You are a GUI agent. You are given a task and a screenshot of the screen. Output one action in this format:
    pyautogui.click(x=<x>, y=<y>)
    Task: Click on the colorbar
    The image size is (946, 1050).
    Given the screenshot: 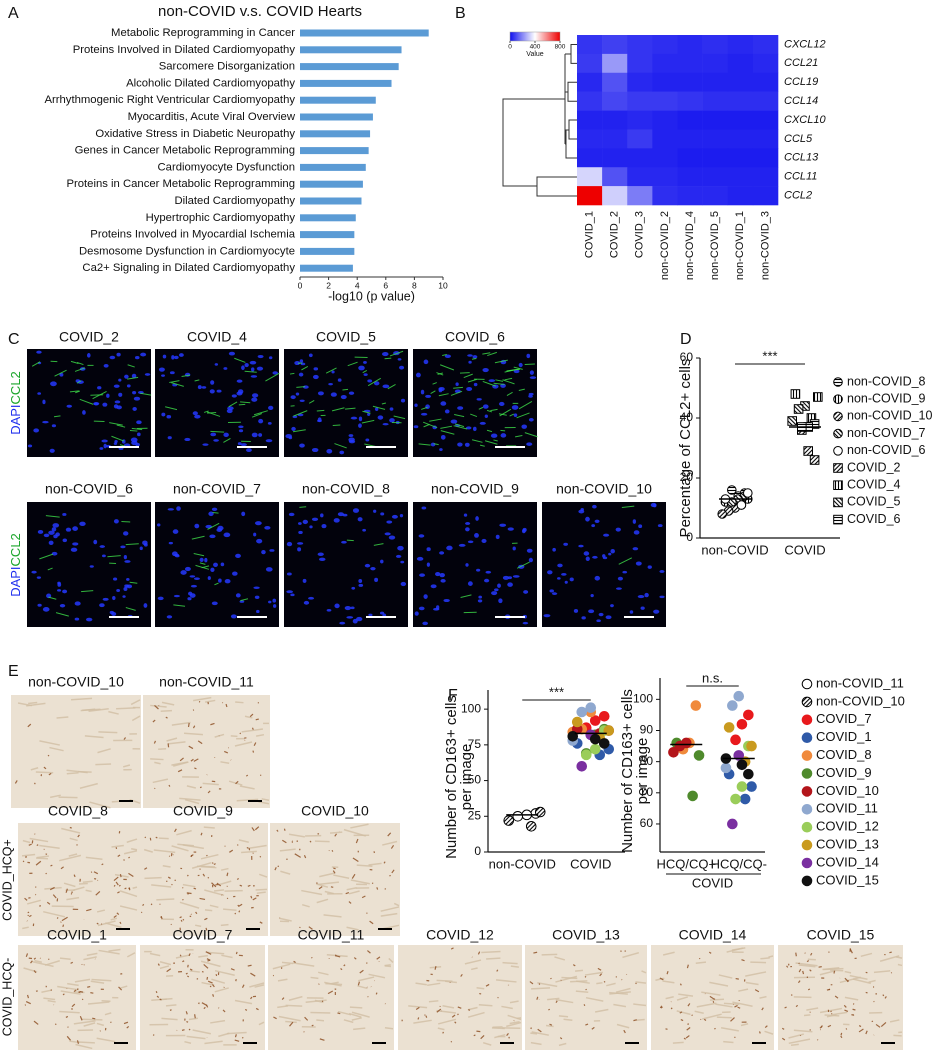 What is the action you would take?
    pyautogui.click(x=535, y=36)
    